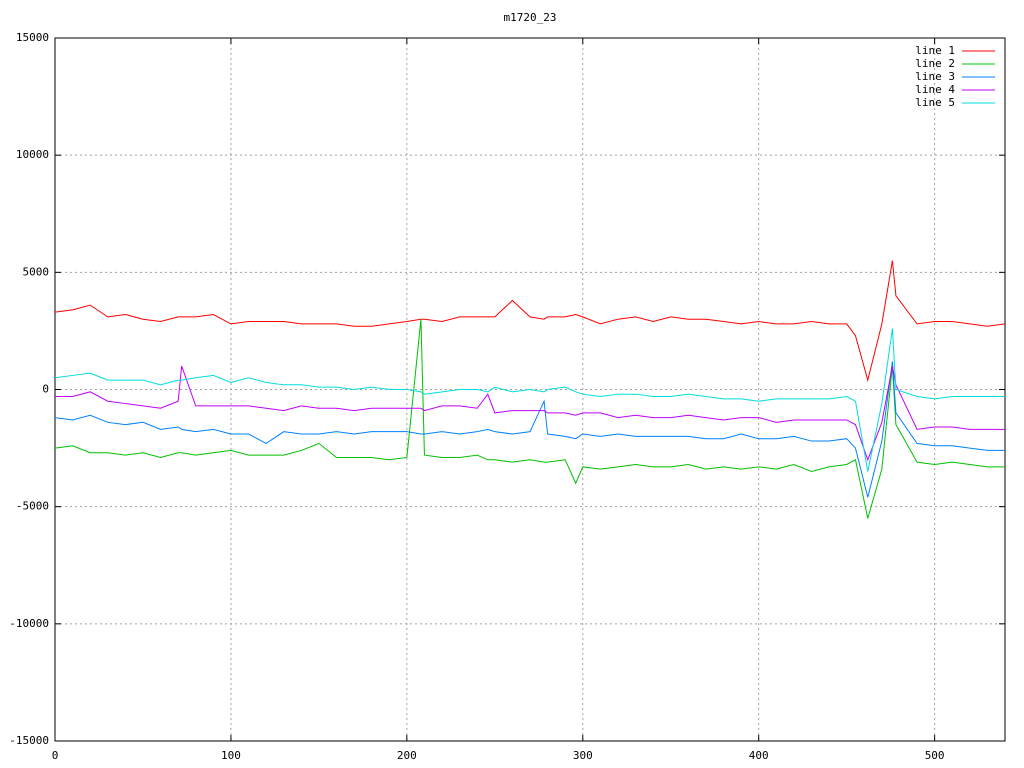  Describe the element at coordinates (935, 63) in the screenshot. I see `legend-label: line 2` at that location.